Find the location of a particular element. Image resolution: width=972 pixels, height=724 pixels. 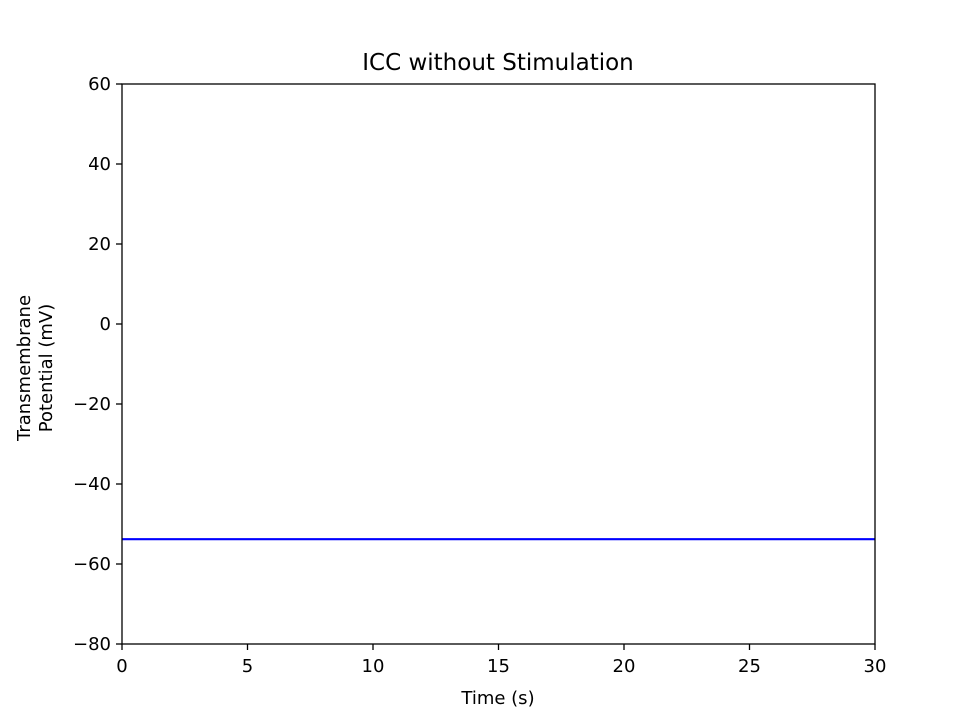

x-tick-label: 15 is located at coordinates (498, 666).